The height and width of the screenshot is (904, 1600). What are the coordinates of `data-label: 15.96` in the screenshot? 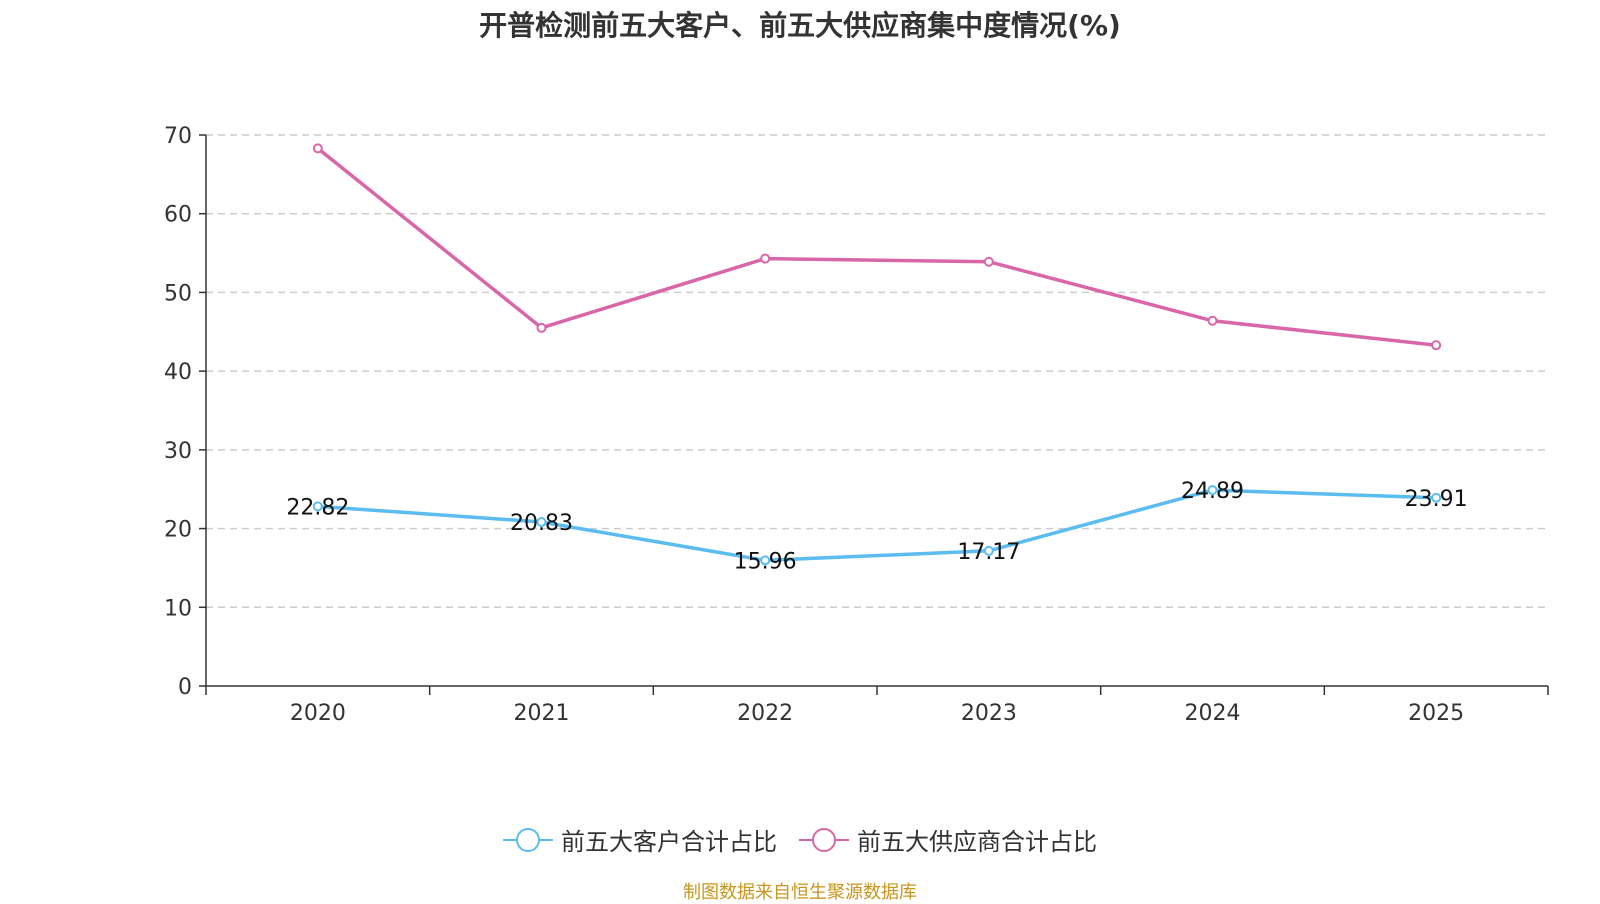 It's located at (765, 561).